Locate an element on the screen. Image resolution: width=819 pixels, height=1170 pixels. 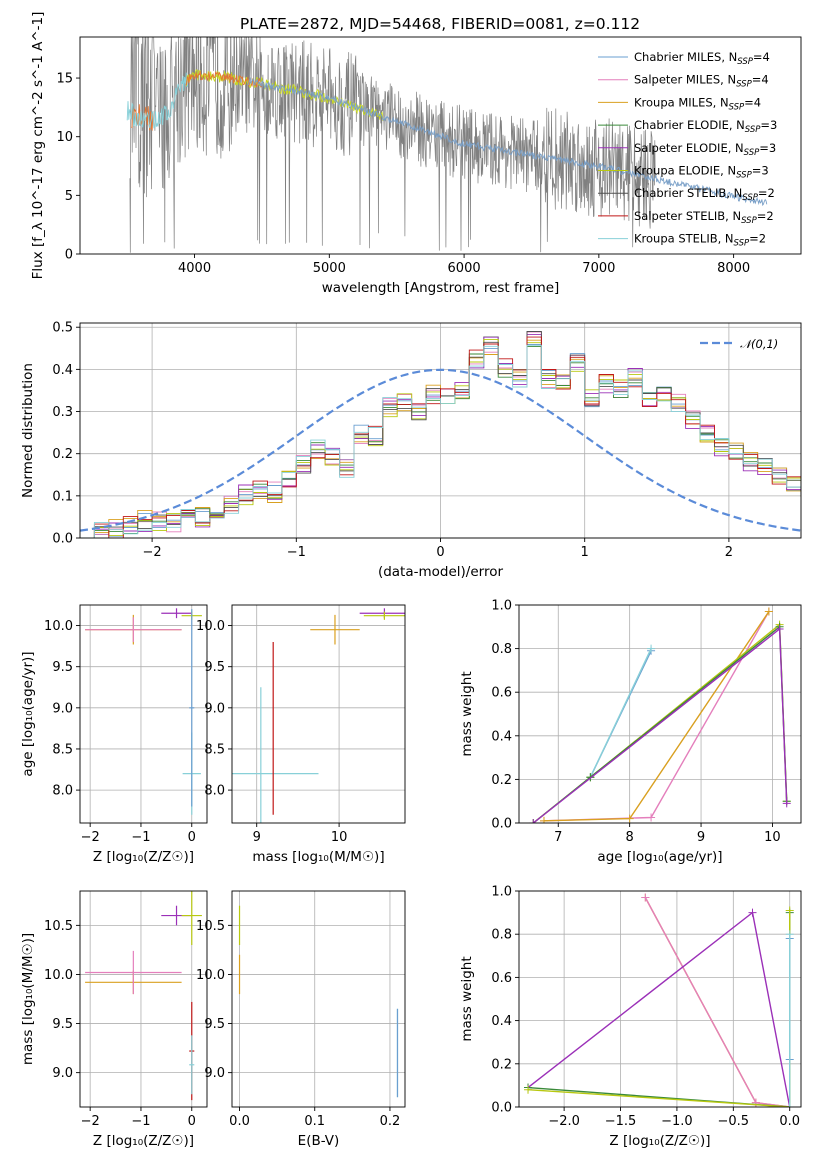
age-vs-Z-frame is located at coordinates (143, 714).